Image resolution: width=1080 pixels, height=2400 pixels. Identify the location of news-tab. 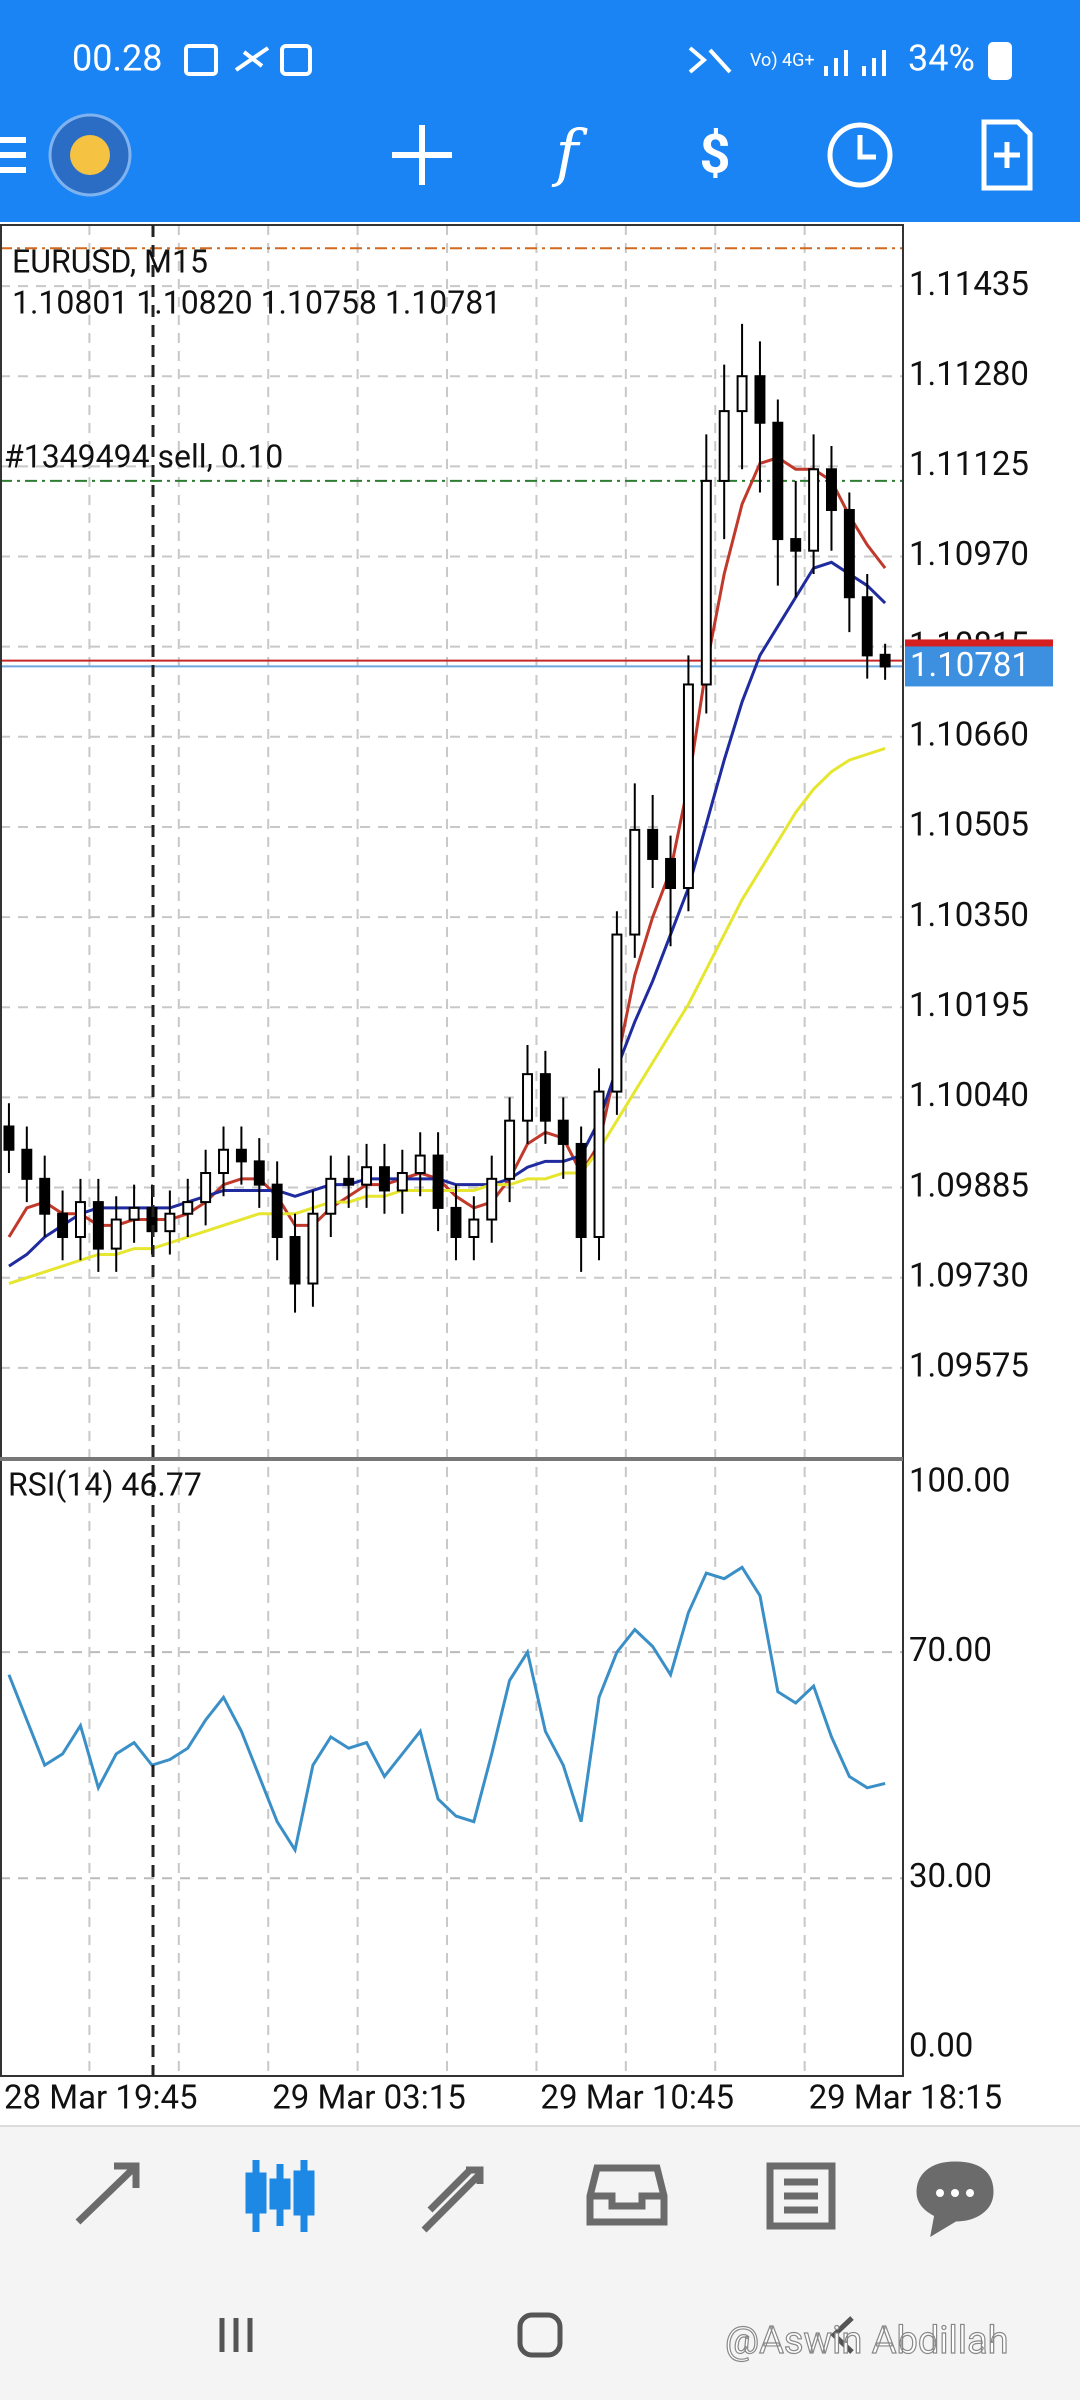
(801, 2196).